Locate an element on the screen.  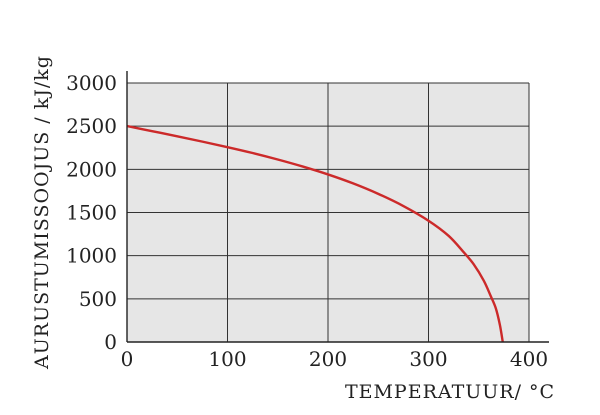
x-tick-labels: 0 100 200 300 400 is located at coordinates (334, 359).